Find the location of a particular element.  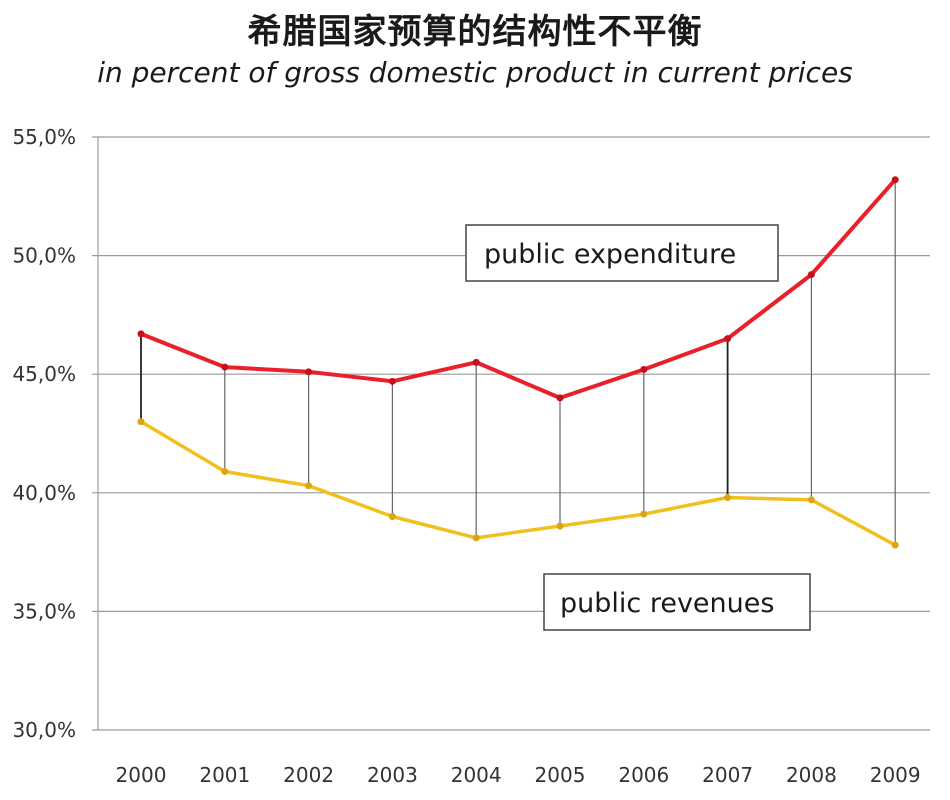

y-tick-label: 35,0% is located at coordinates (44, 611).